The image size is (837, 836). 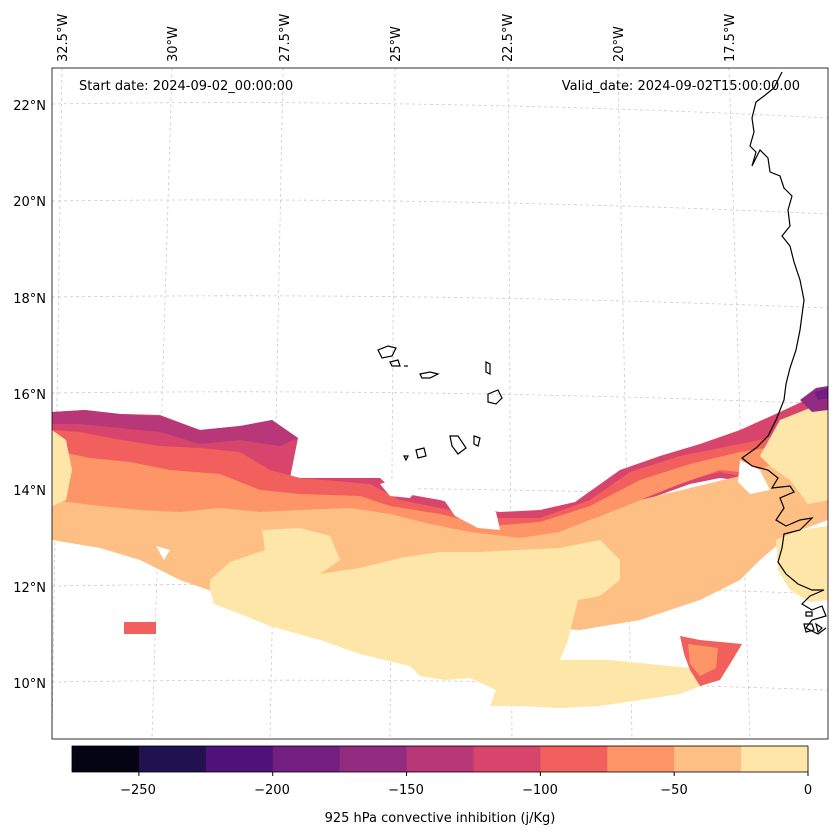 What do you see at coordinates (272, 790) in the screenshot?
I see `colorbar-tick-label: −200` at bounding box center [272, 790].